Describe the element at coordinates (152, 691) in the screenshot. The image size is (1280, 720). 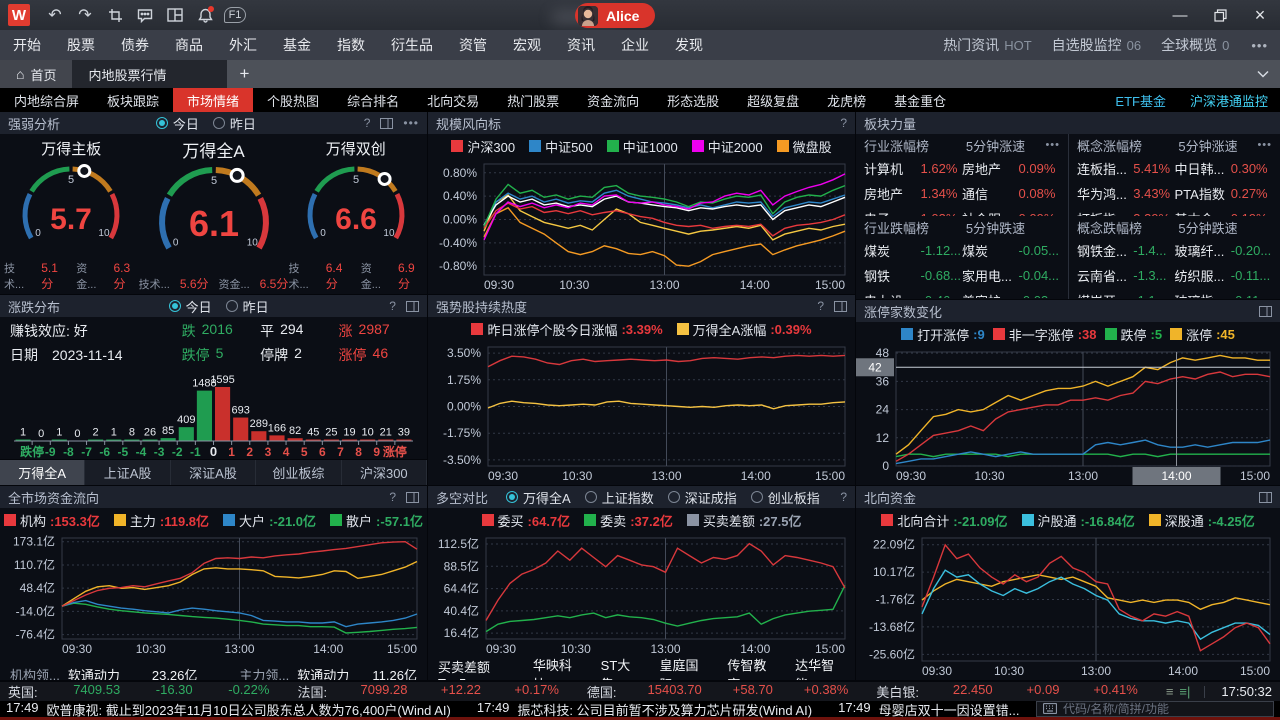
I see `index-quote-英国:: 英国: 7409.53 -16.30 -0.22%` at that location.